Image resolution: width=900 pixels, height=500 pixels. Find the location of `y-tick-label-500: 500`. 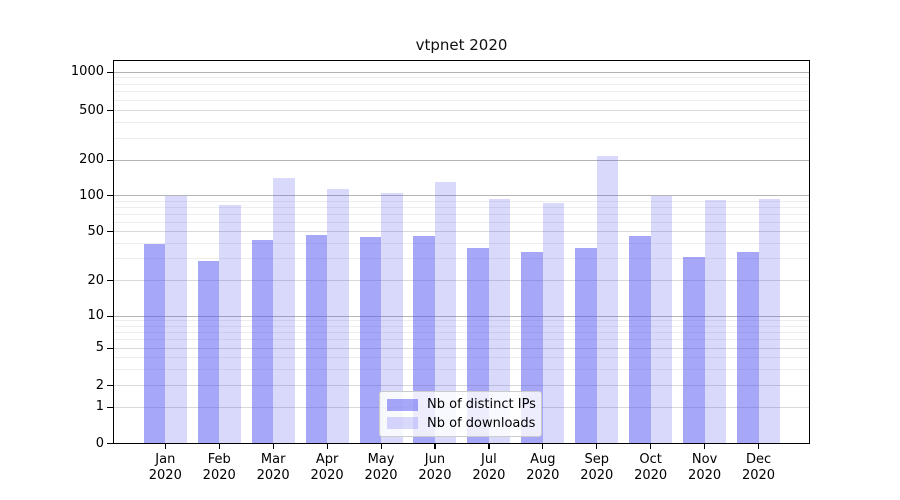

y-tick-label-500: 500 is located at coordinates (91, 110).